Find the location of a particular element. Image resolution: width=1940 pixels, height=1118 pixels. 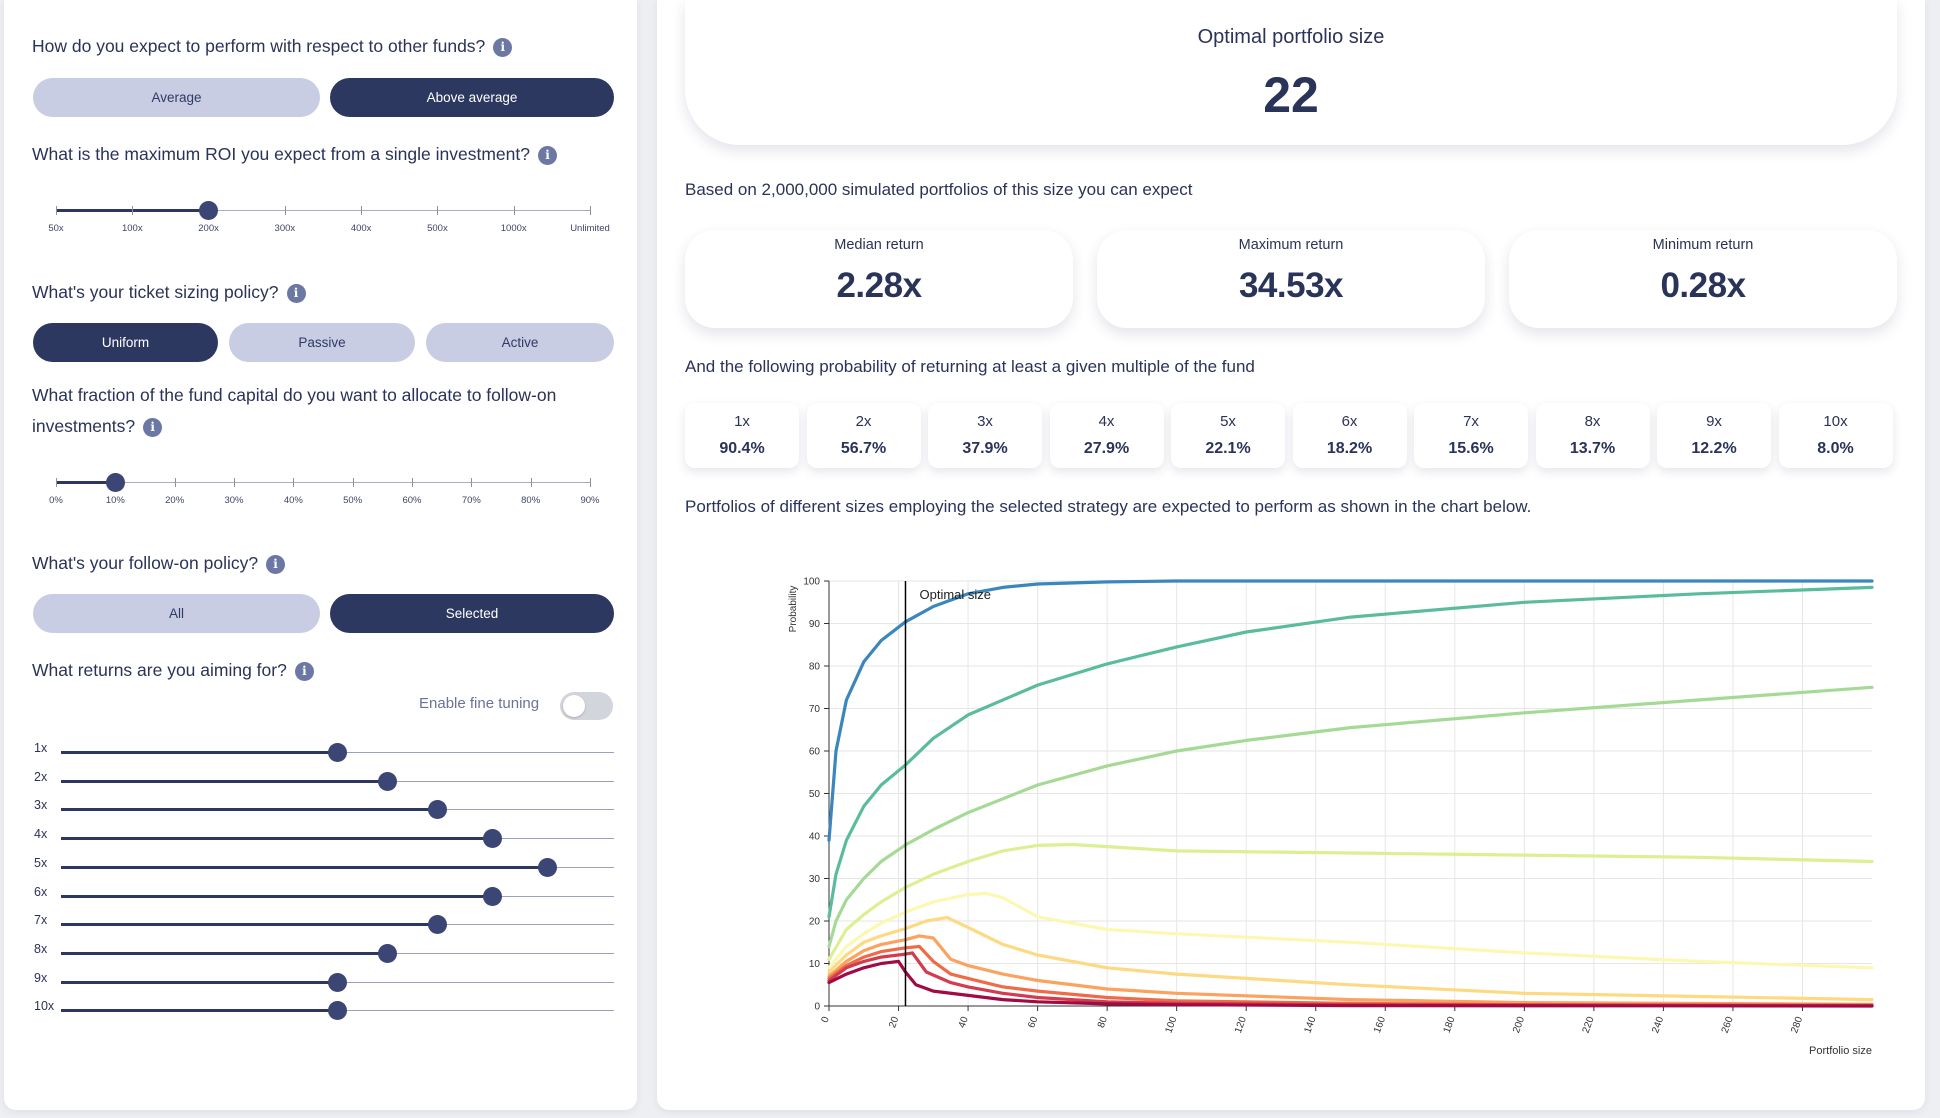

x-tick-label: 200 is located at coordinates (1519, 1025).